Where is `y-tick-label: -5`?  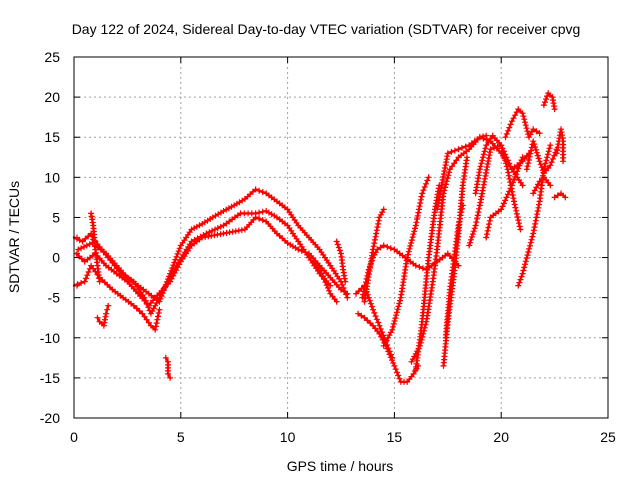
y-tick-label: -5 is located at coordinates (54, 298).